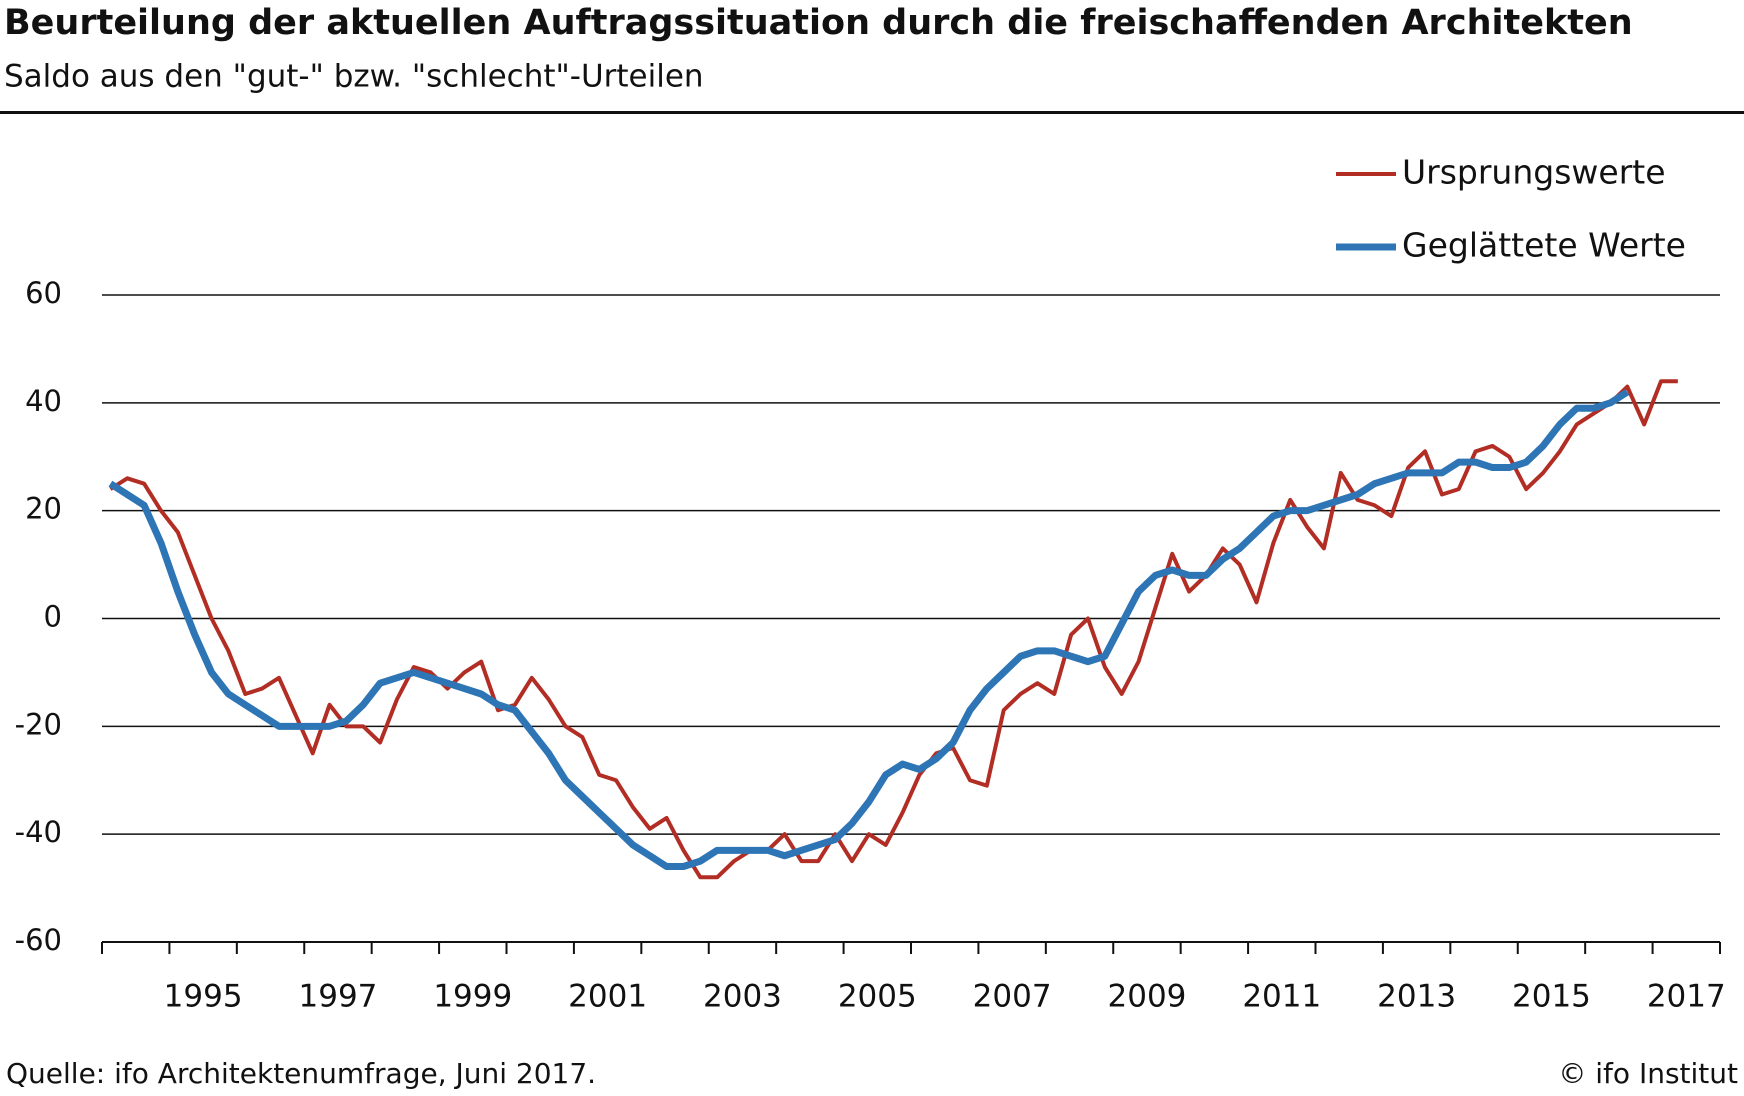  Describe the element at coordinates (607, 997) in the screenshot. I see `x-tick-label: 2001` at that location.